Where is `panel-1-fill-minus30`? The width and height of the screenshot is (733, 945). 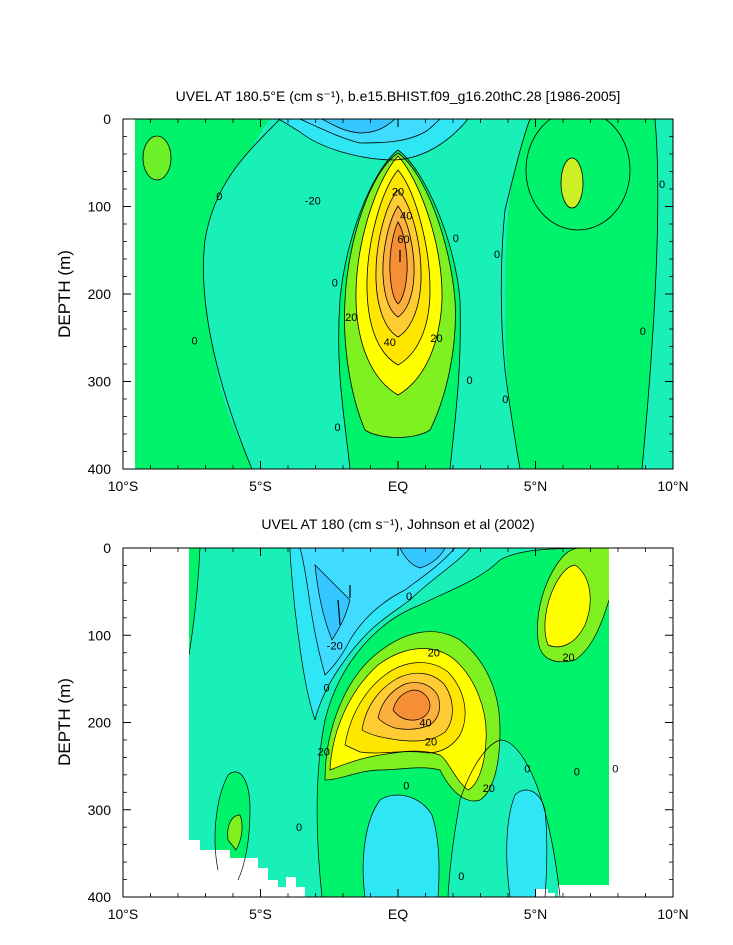
panel-1-fill-minus30 is located at coordinates (358, 126).